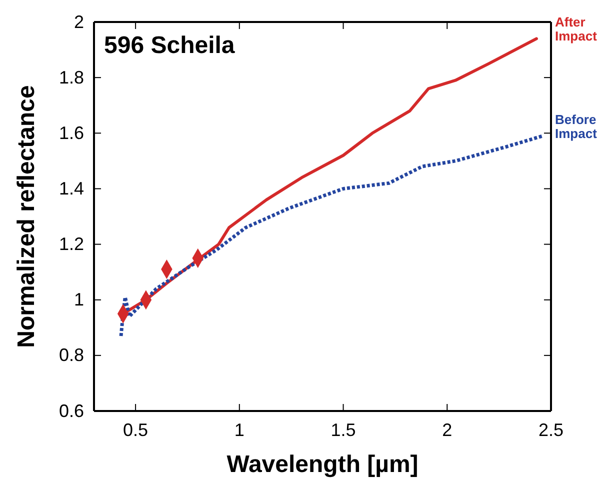 This screenshot has height=478, width=602. I want to click on y-tick-label: 0.6, so click(71, 410).